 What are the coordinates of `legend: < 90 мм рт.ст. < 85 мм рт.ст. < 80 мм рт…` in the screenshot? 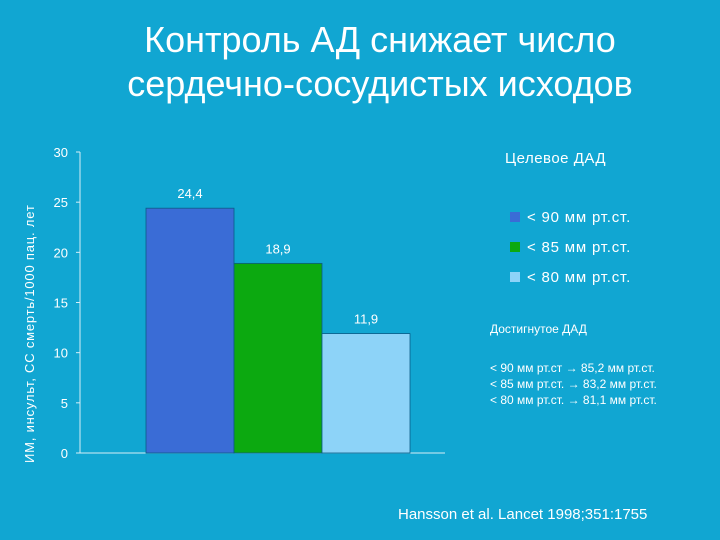 It's located at (570, 247).